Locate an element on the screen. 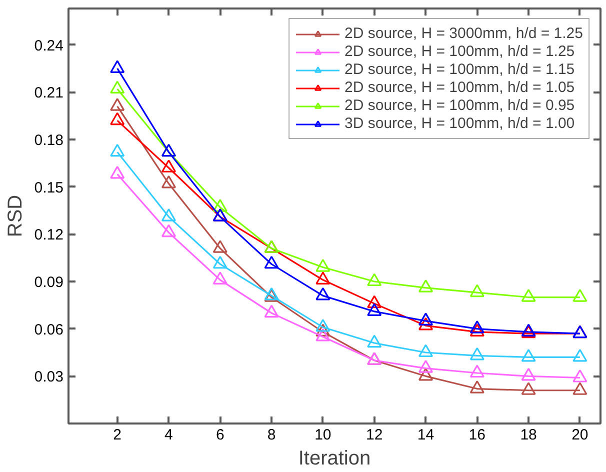  y-tick-label: 0.21 is located at coordinates (49, 93).